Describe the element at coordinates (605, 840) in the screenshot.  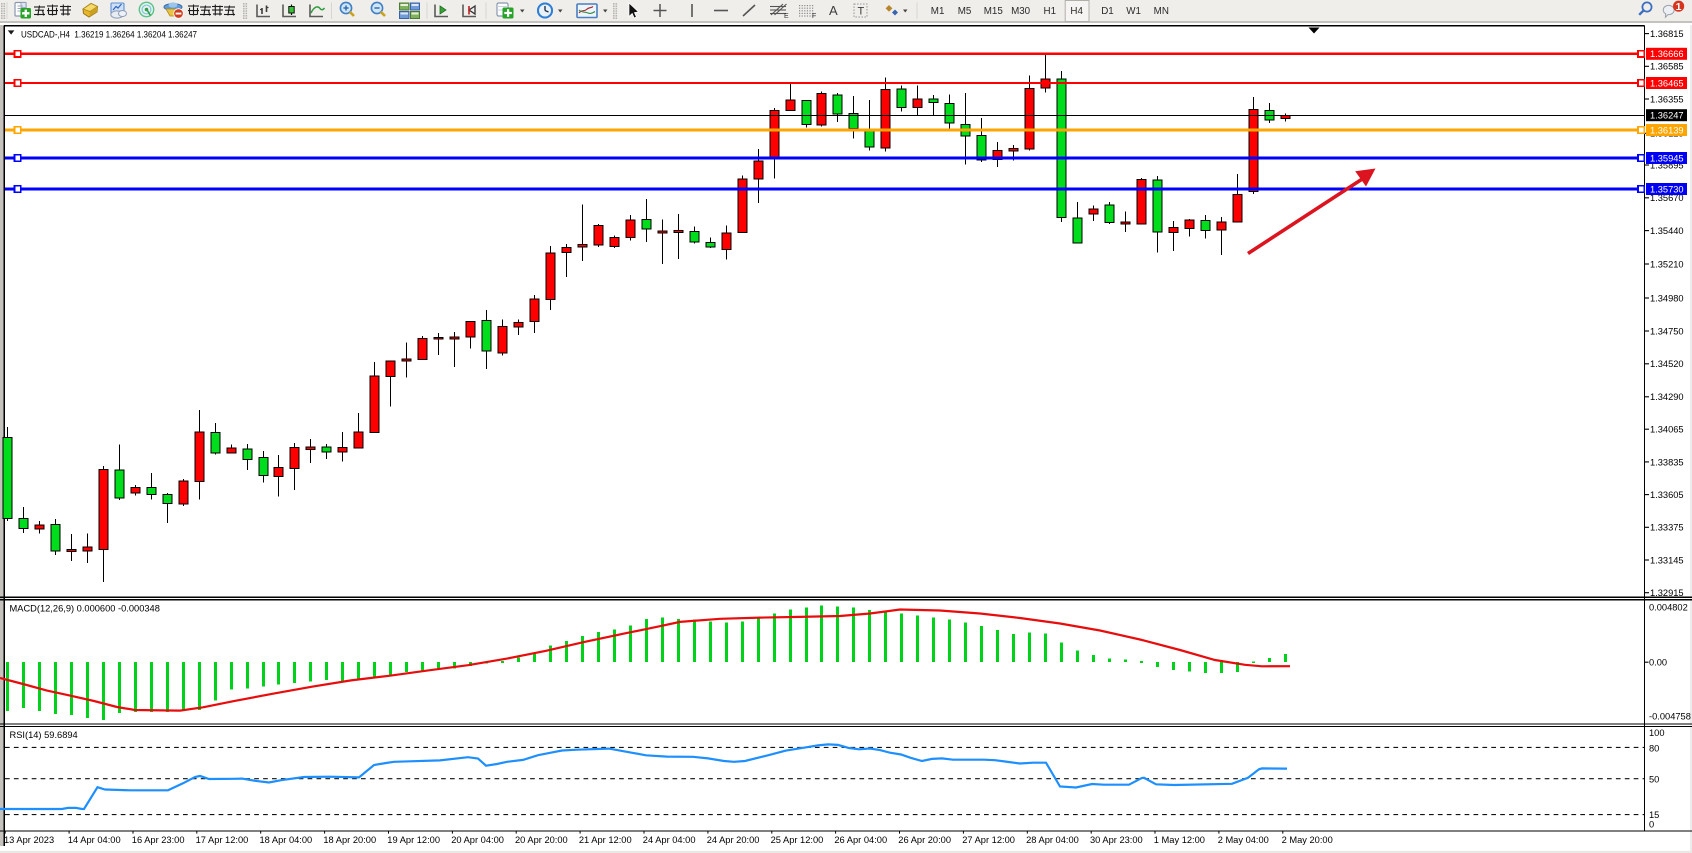
I see `svg-text: 21 Apr 12:00` at that location.